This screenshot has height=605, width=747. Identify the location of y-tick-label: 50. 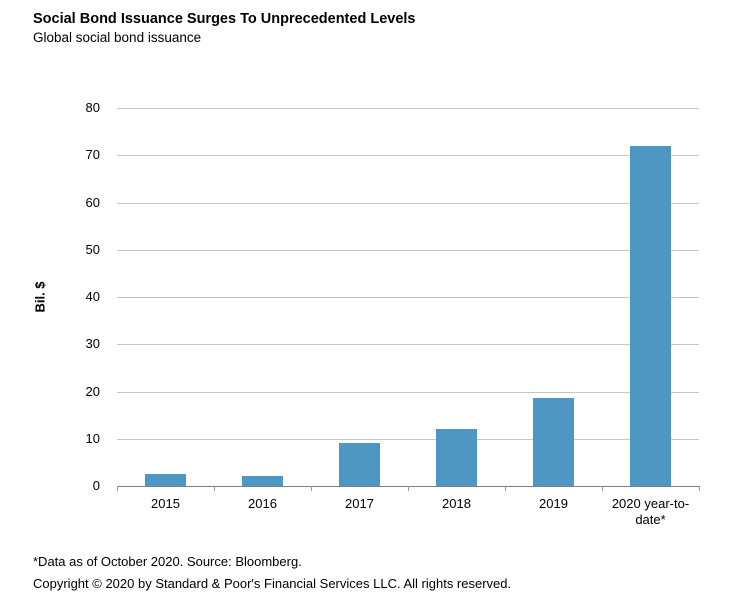
(92, 249).